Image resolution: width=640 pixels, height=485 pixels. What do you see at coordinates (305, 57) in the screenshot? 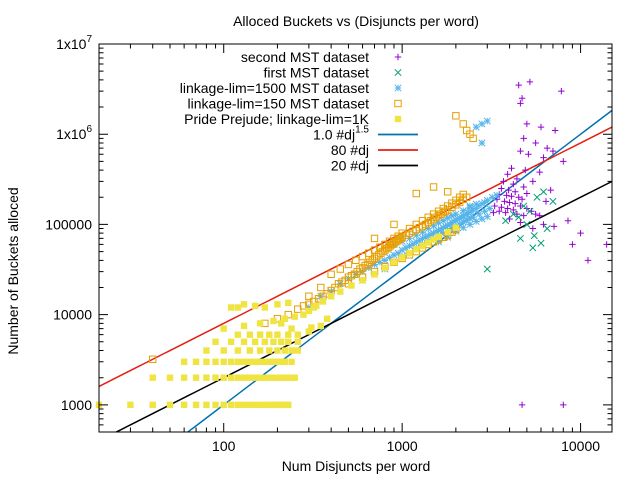
I see `legend-label-0: second MST dataset` at bounding box center [305, 57].